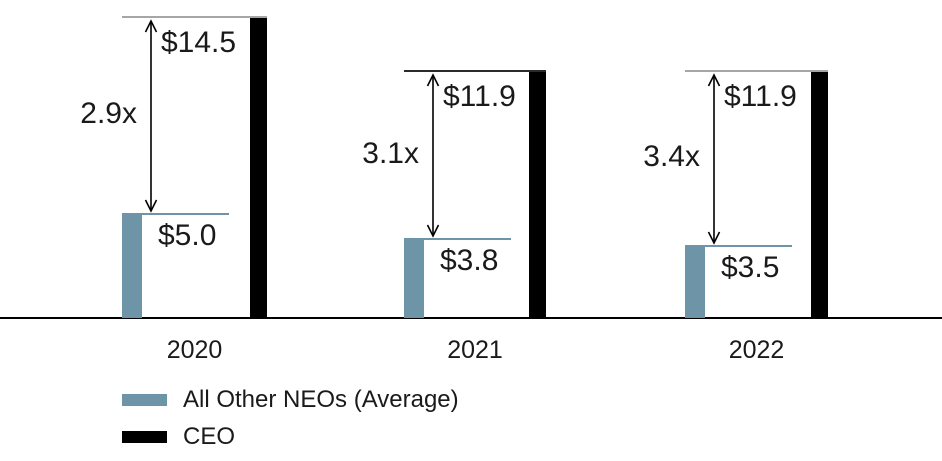 The image size is (942, 461). What do you see at coordinates (537, 195) in the screenshot?
I see `bar-ceo-2021` at bounding box center [537, 195].